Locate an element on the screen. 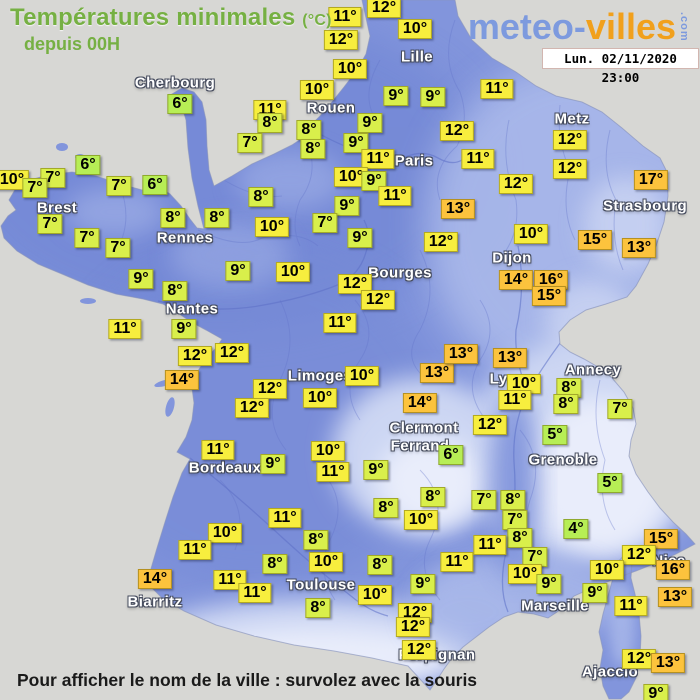 The width and height of the screenshot is (700, 700). temp-badge: 16° is located at coordinates (673, 570).